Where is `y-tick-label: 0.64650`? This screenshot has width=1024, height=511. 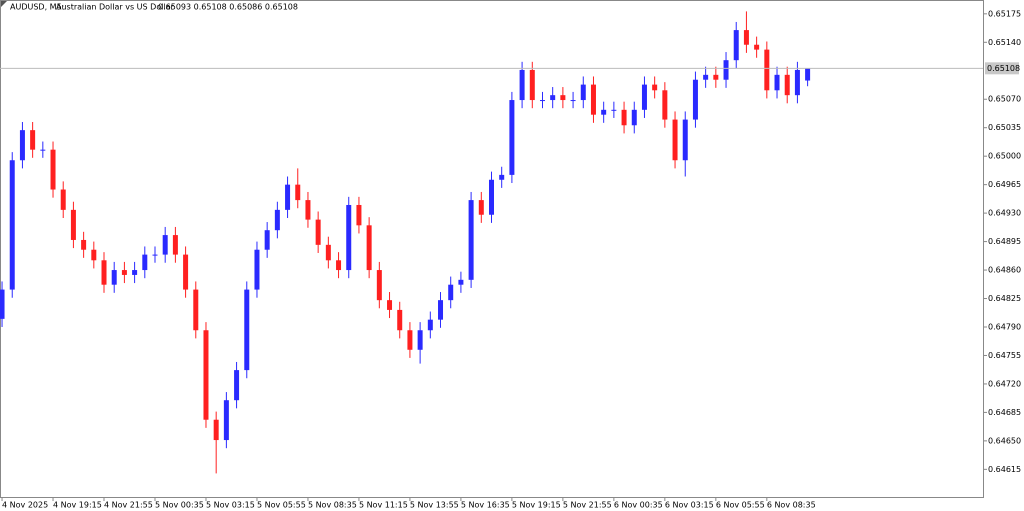 y-tick-label: 0.64650 is located at coordinates (1004, 440).